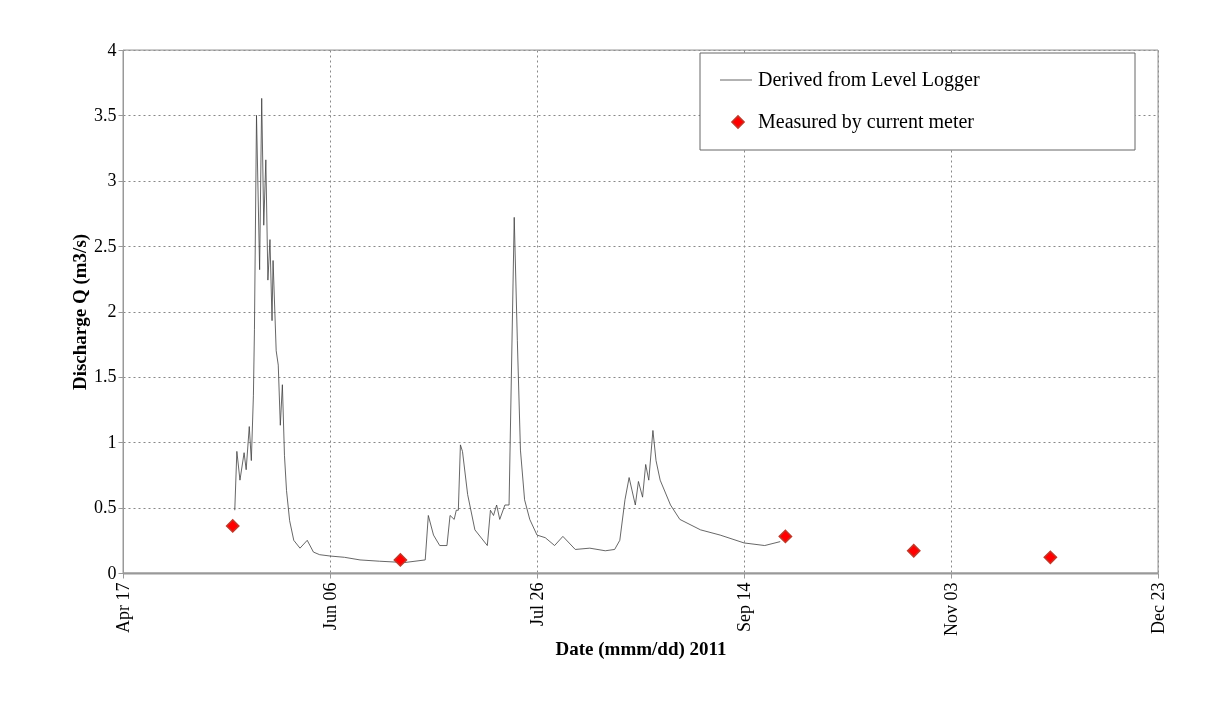  I want to click on y-tick-label: 0, so click(112, 572).